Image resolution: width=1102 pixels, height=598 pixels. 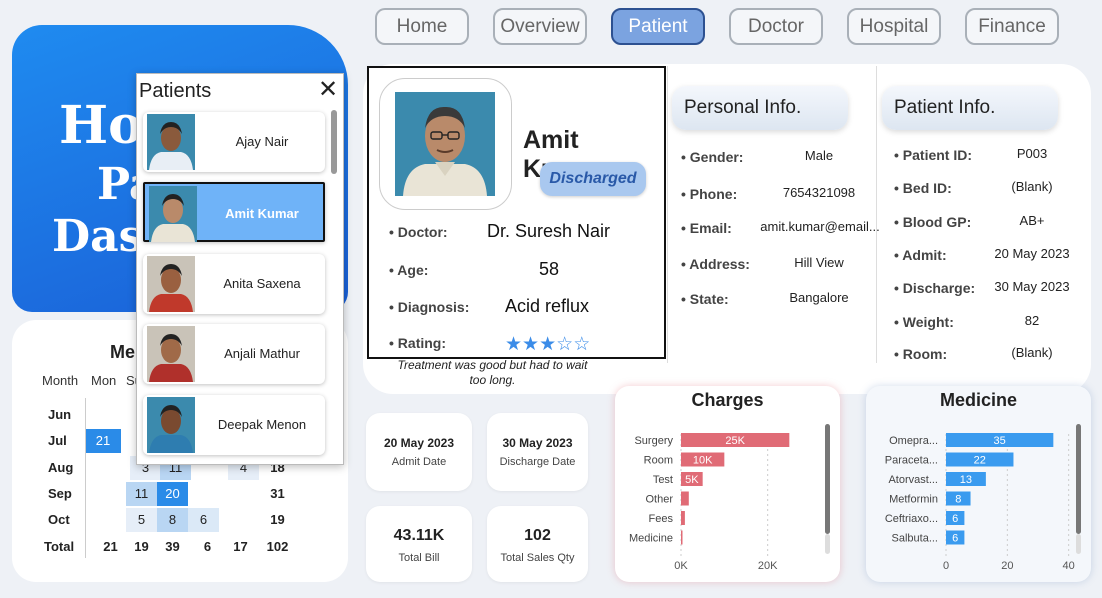 I want to click on patient-photo, so click(x=445, y=144).